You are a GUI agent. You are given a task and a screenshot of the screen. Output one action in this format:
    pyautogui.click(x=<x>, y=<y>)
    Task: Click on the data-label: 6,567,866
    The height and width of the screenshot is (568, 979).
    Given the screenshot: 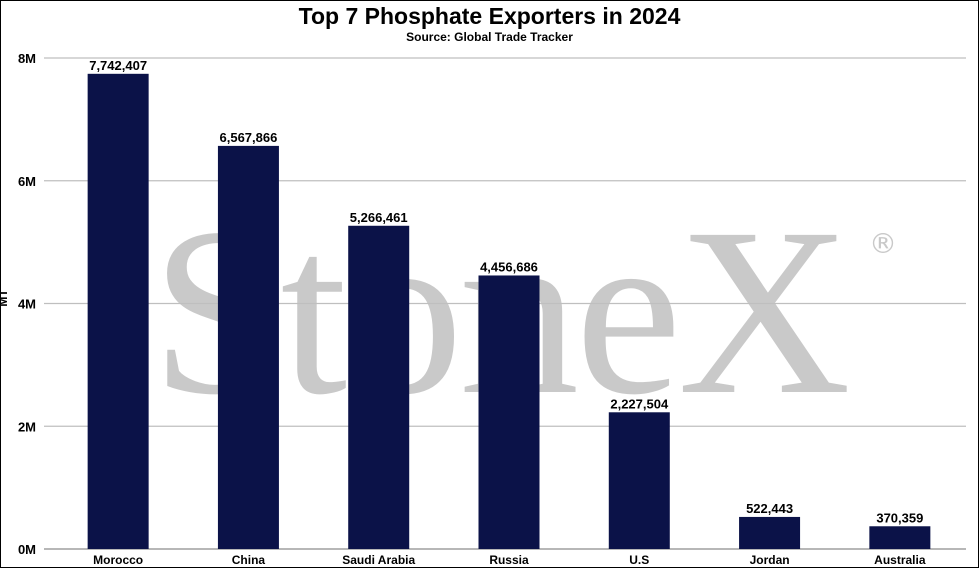 What is the action you would take?
    pyautogui.click(x=249, y=137)
    